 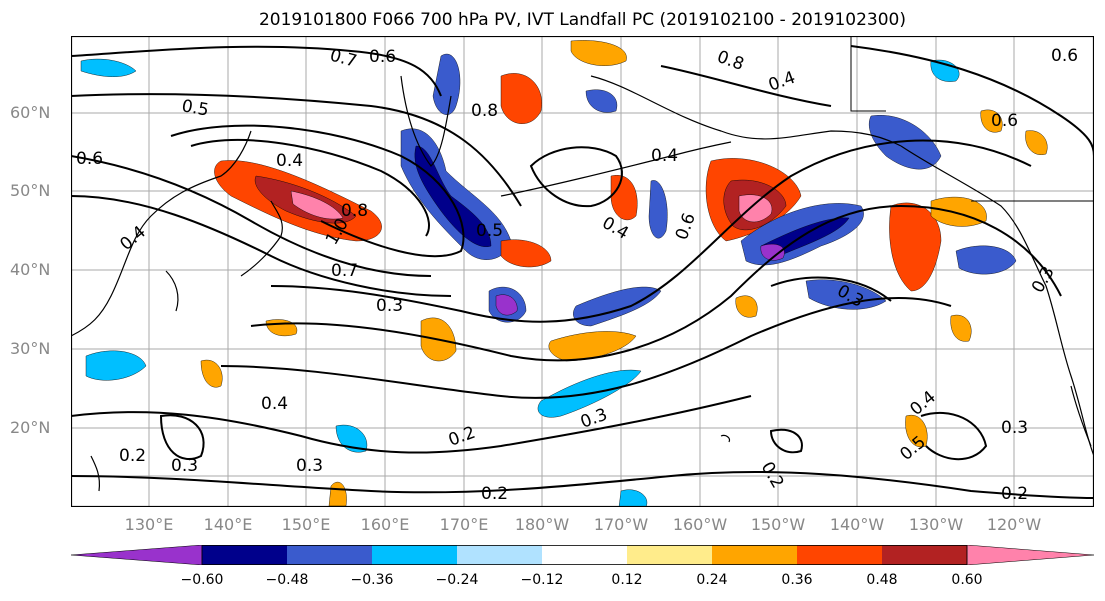 What do you see at coordinates (30, 427) in the screenshot?
I see `lat-label-20n: 20°N` at bounding box center [30, 427].